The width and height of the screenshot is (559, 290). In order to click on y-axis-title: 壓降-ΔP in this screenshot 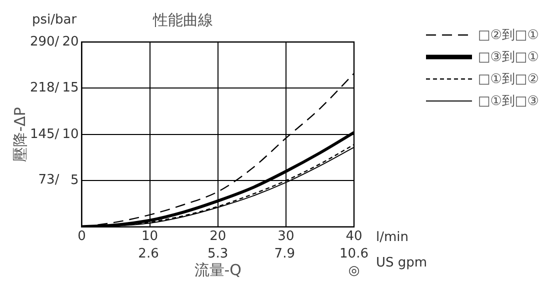, I will do `click(19, 134)`.